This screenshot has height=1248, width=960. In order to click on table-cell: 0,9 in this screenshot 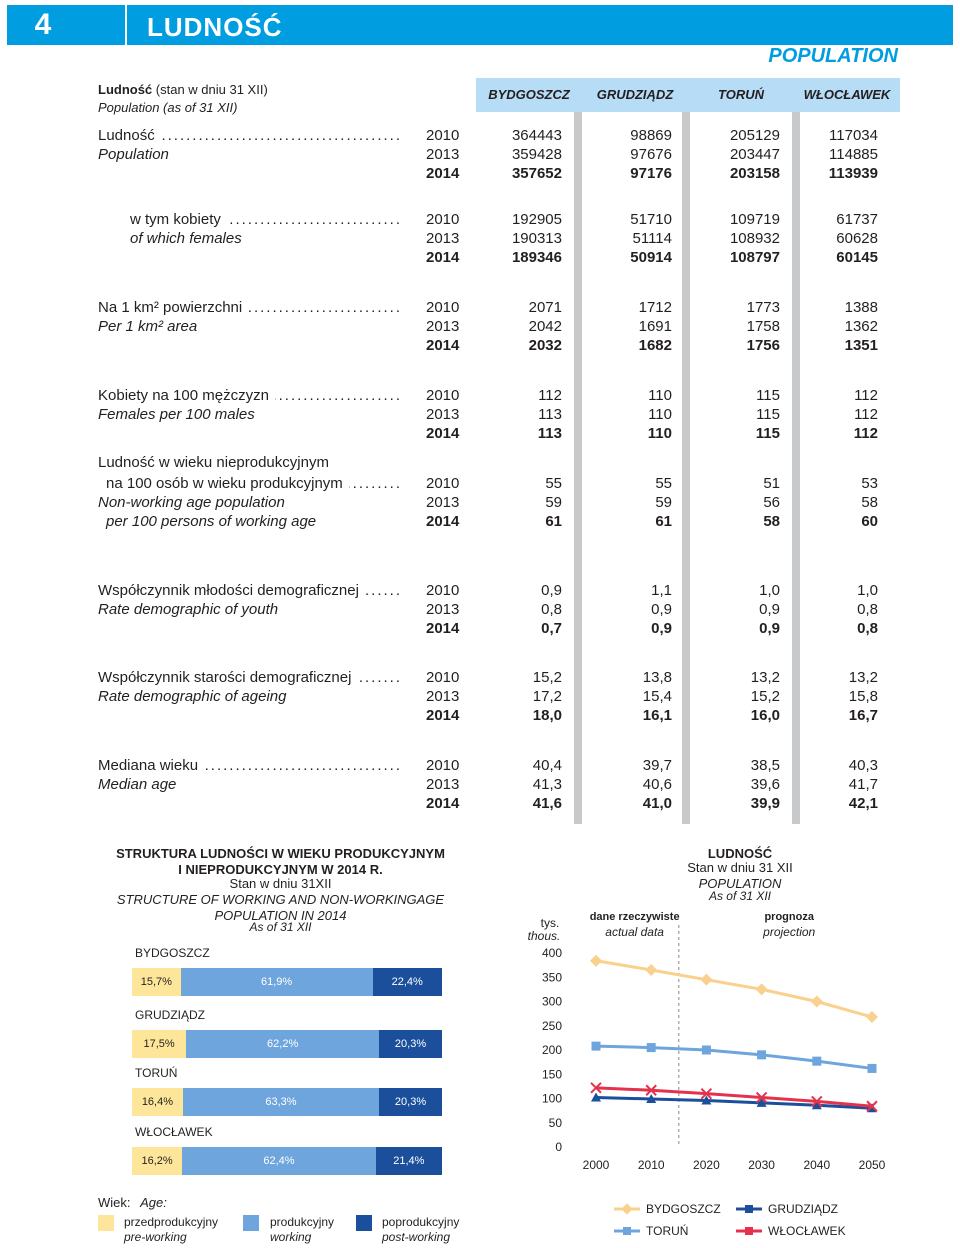, I will do `click(661, 628)`.